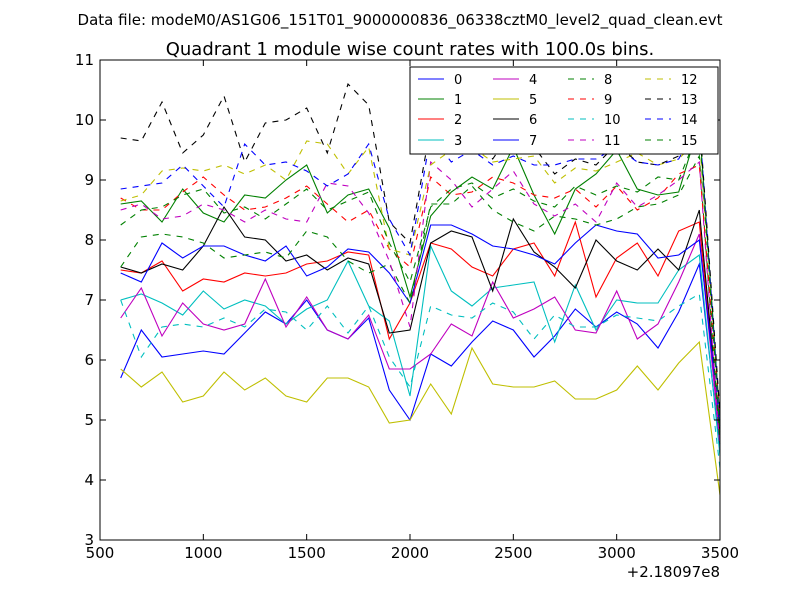  Describe the element at coordinates (89, 360) in the screenshot. I see `y-tick-label: 6` at that location.